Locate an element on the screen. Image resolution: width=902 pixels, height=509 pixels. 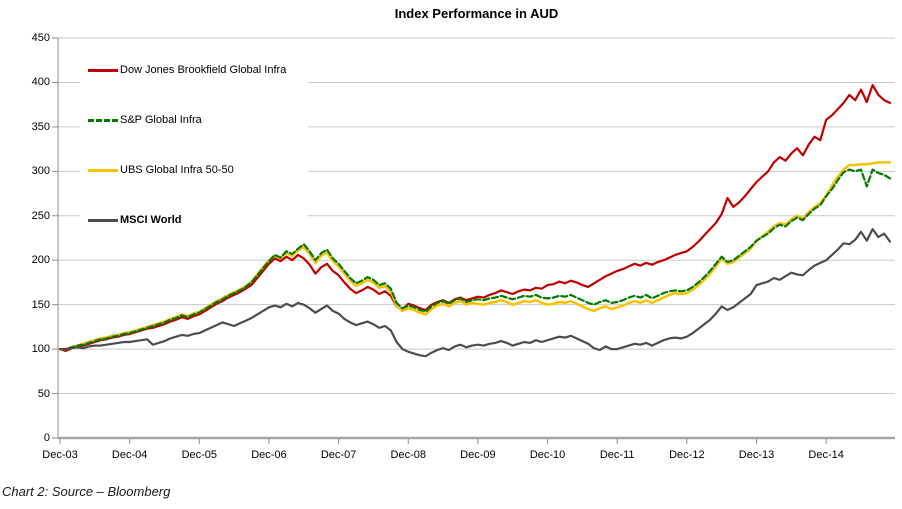
legend-item-msci-world: MSCI World is located at coordinates (198, 220).